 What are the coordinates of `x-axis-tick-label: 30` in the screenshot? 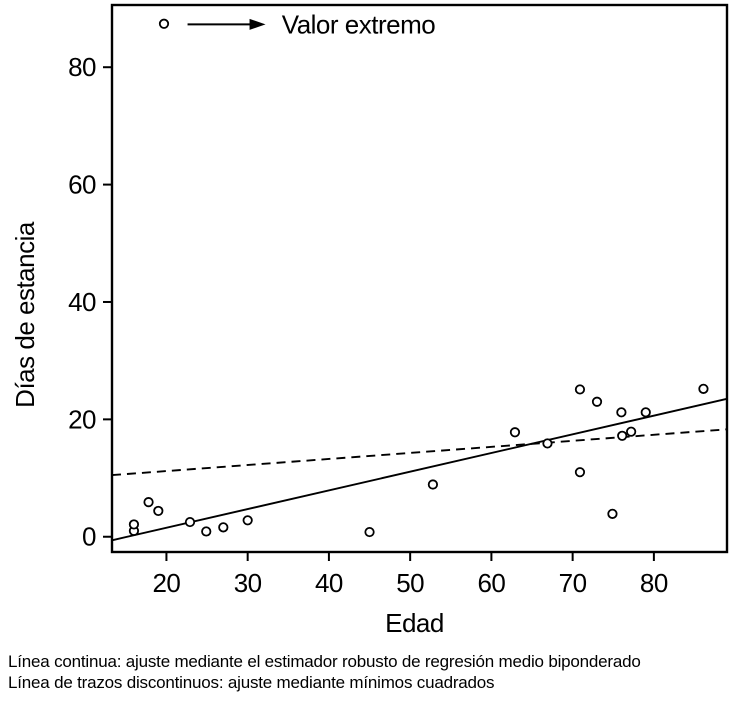 It's located at (248, 583).